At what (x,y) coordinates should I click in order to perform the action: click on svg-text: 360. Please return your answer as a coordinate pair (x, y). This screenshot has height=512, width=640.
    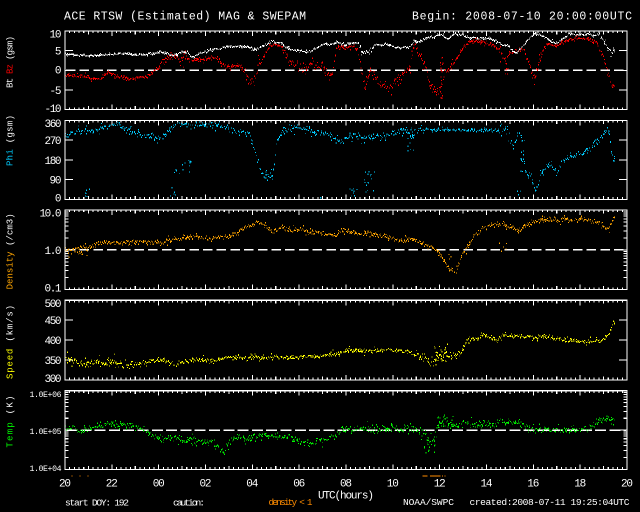
    Looking at the image, I should click on (53, 125).